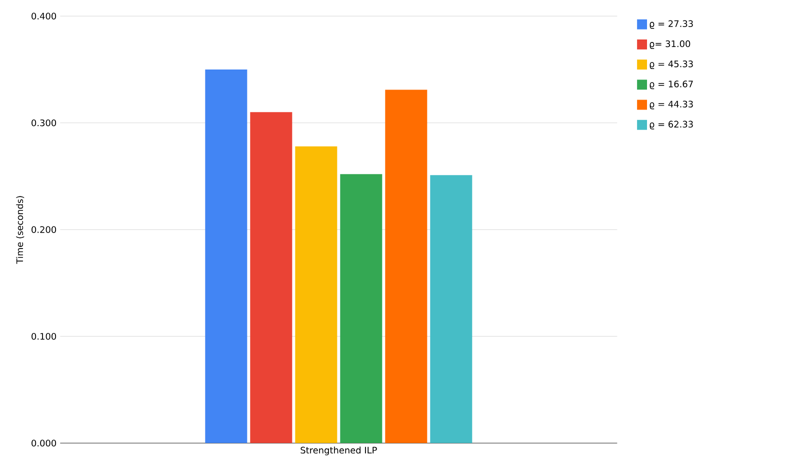 This screenshot has height=473, width=793. I want to click on legend-label: ϱ = 45.33, so click(671, 64).